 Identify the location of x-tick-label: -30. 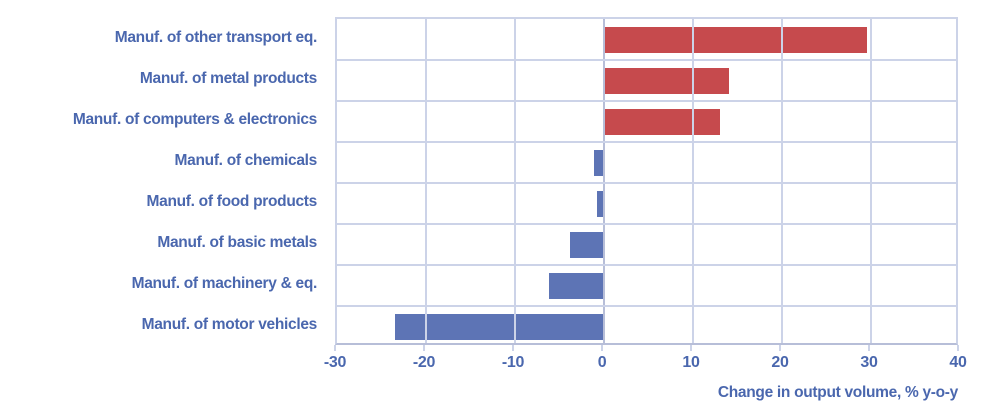
(335, 362).